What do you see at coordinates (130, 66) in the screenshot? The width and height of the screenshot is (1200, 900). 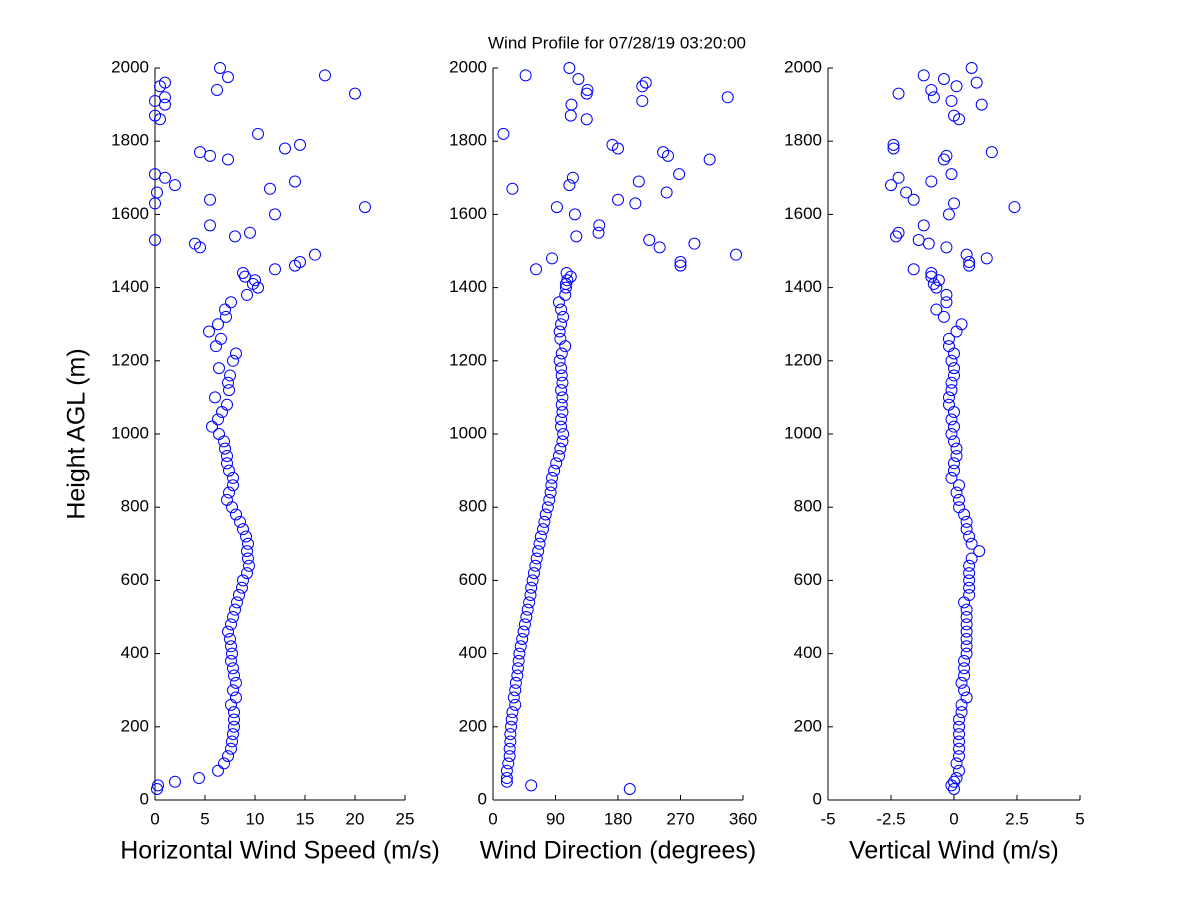 I see `y-tick-label: 2000` at bounding box center [130, 66].